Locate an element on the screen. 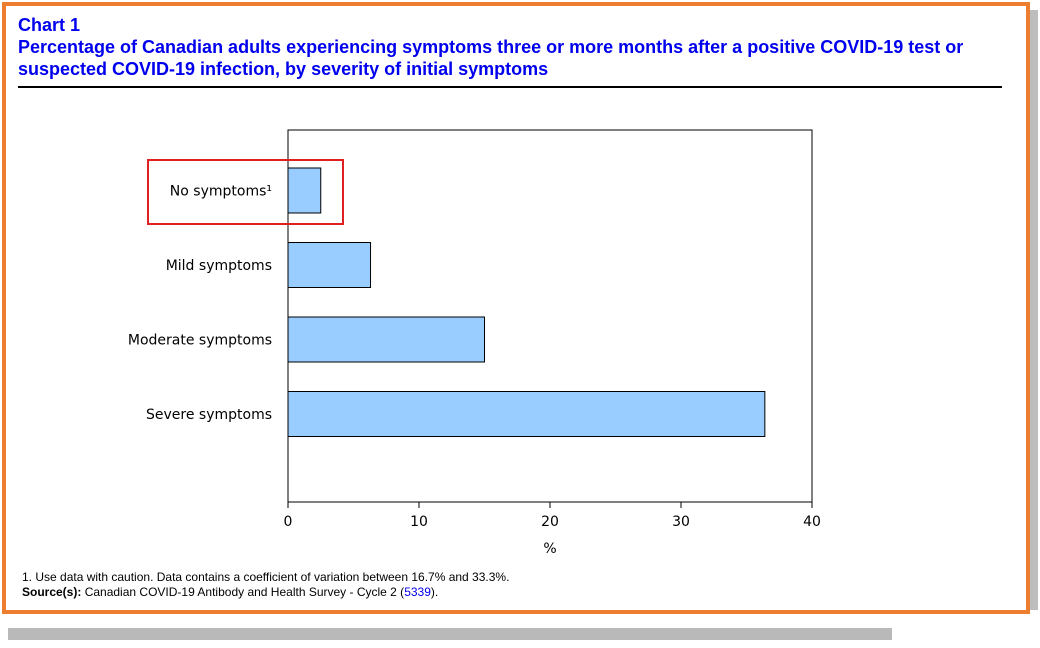 The height and width of the screenshot is (648, 1040). x-tick-label: 30 is located at coordinates (681, 522).